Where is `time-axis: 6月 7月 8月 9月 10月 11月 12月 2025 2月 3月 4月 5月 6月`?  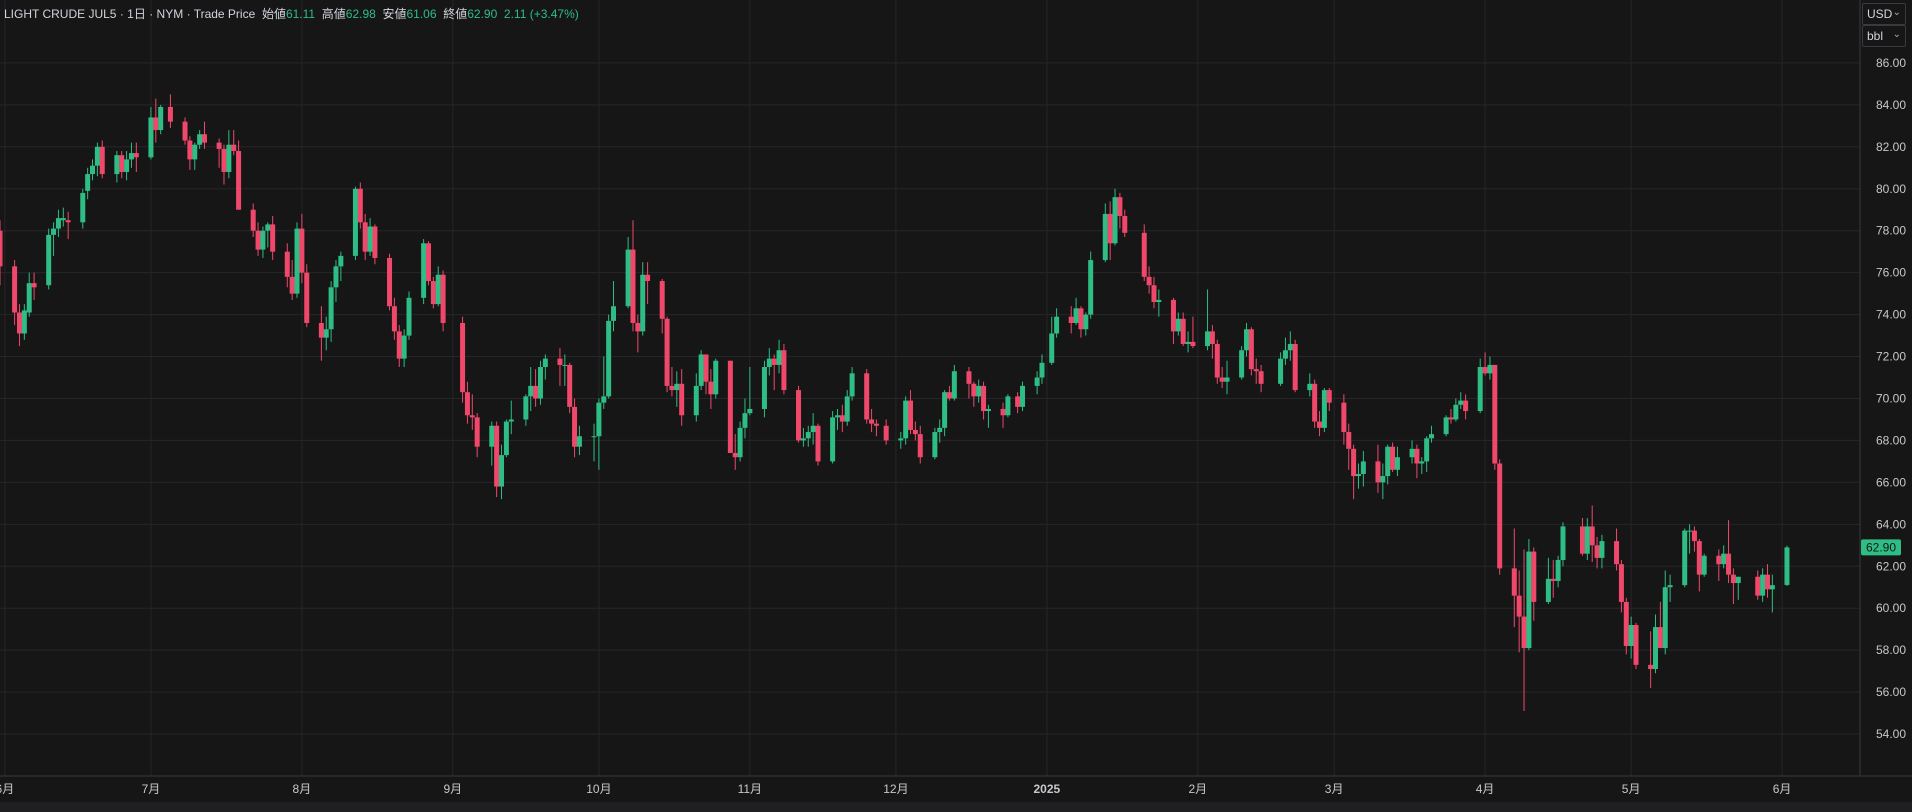 time-axis: 6月 7月 8月 9月 10月 11月 12月 2025 2月 3月 4月 5月 6月 is located at coordinates (895, 789).